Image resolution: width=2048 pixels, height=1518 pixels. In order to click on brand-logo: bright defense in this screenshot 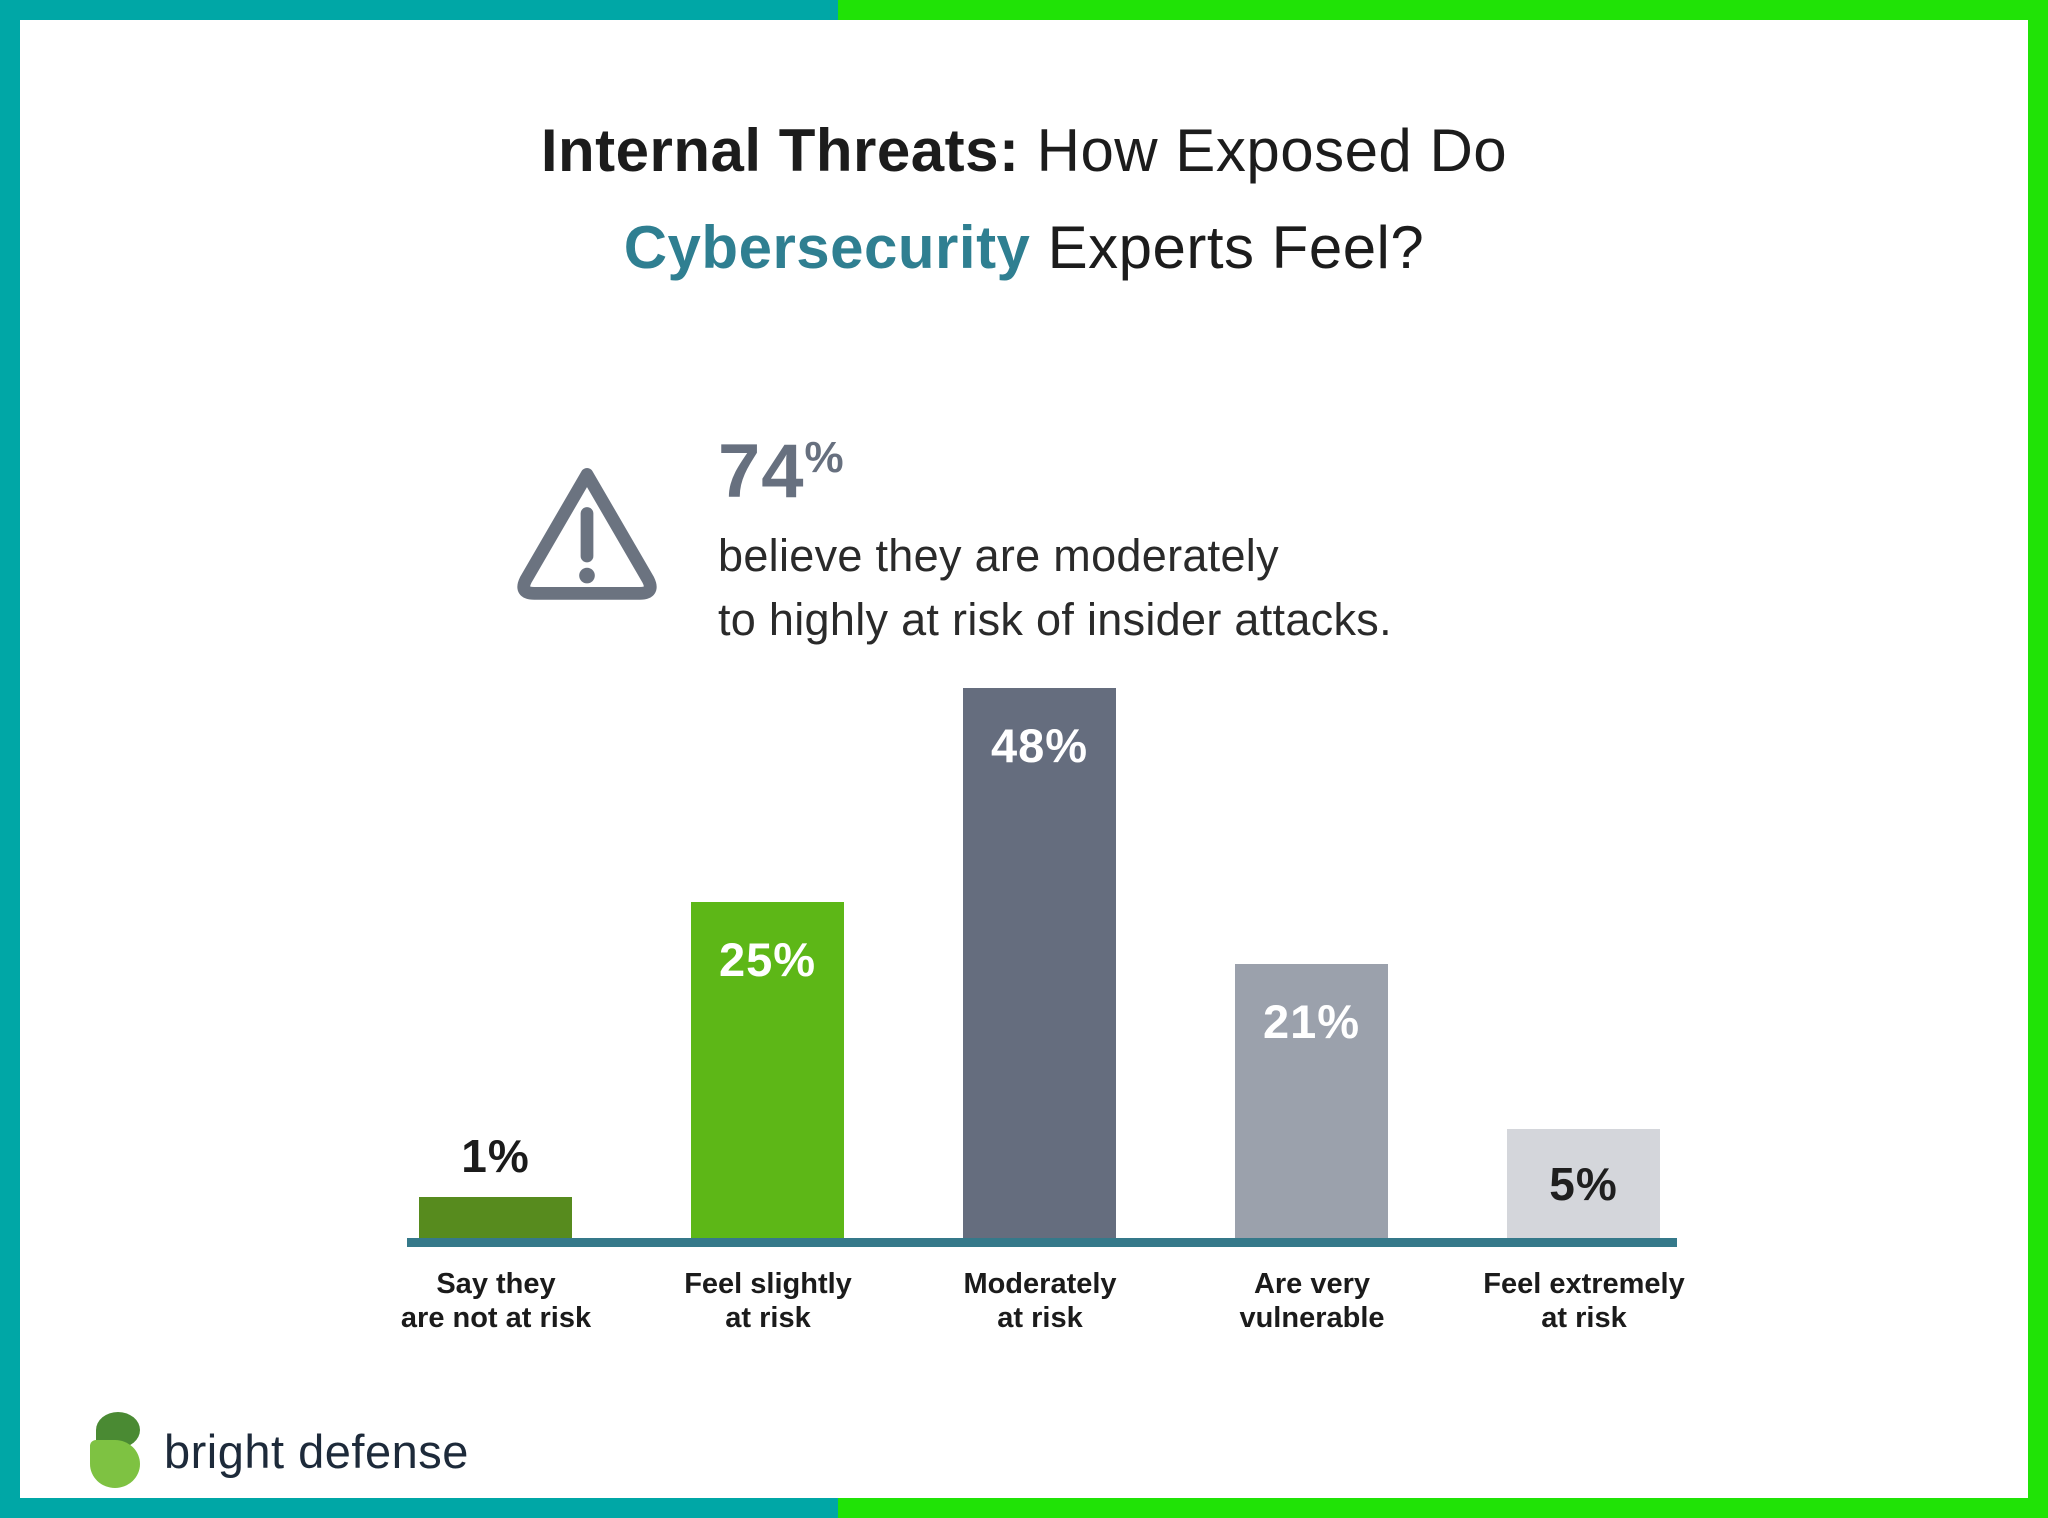, I will do `click(279, 1451)`.